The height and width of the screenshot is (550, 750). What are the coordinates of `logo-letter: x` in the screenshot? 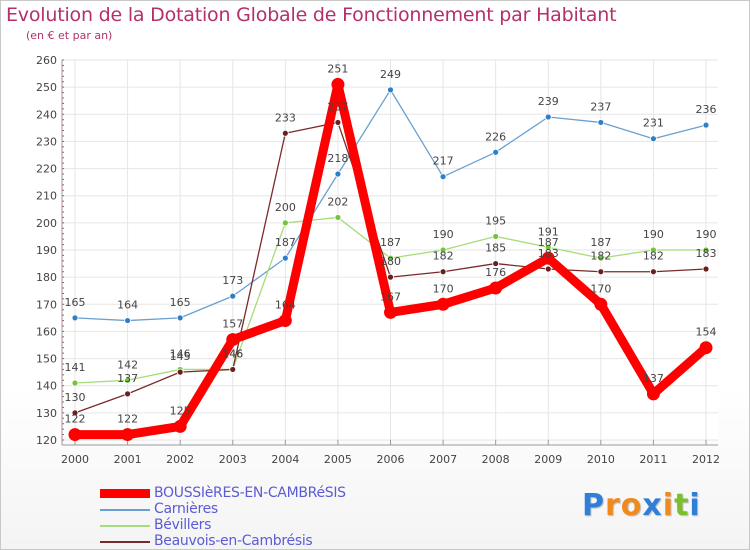 It's located at (652, 505).